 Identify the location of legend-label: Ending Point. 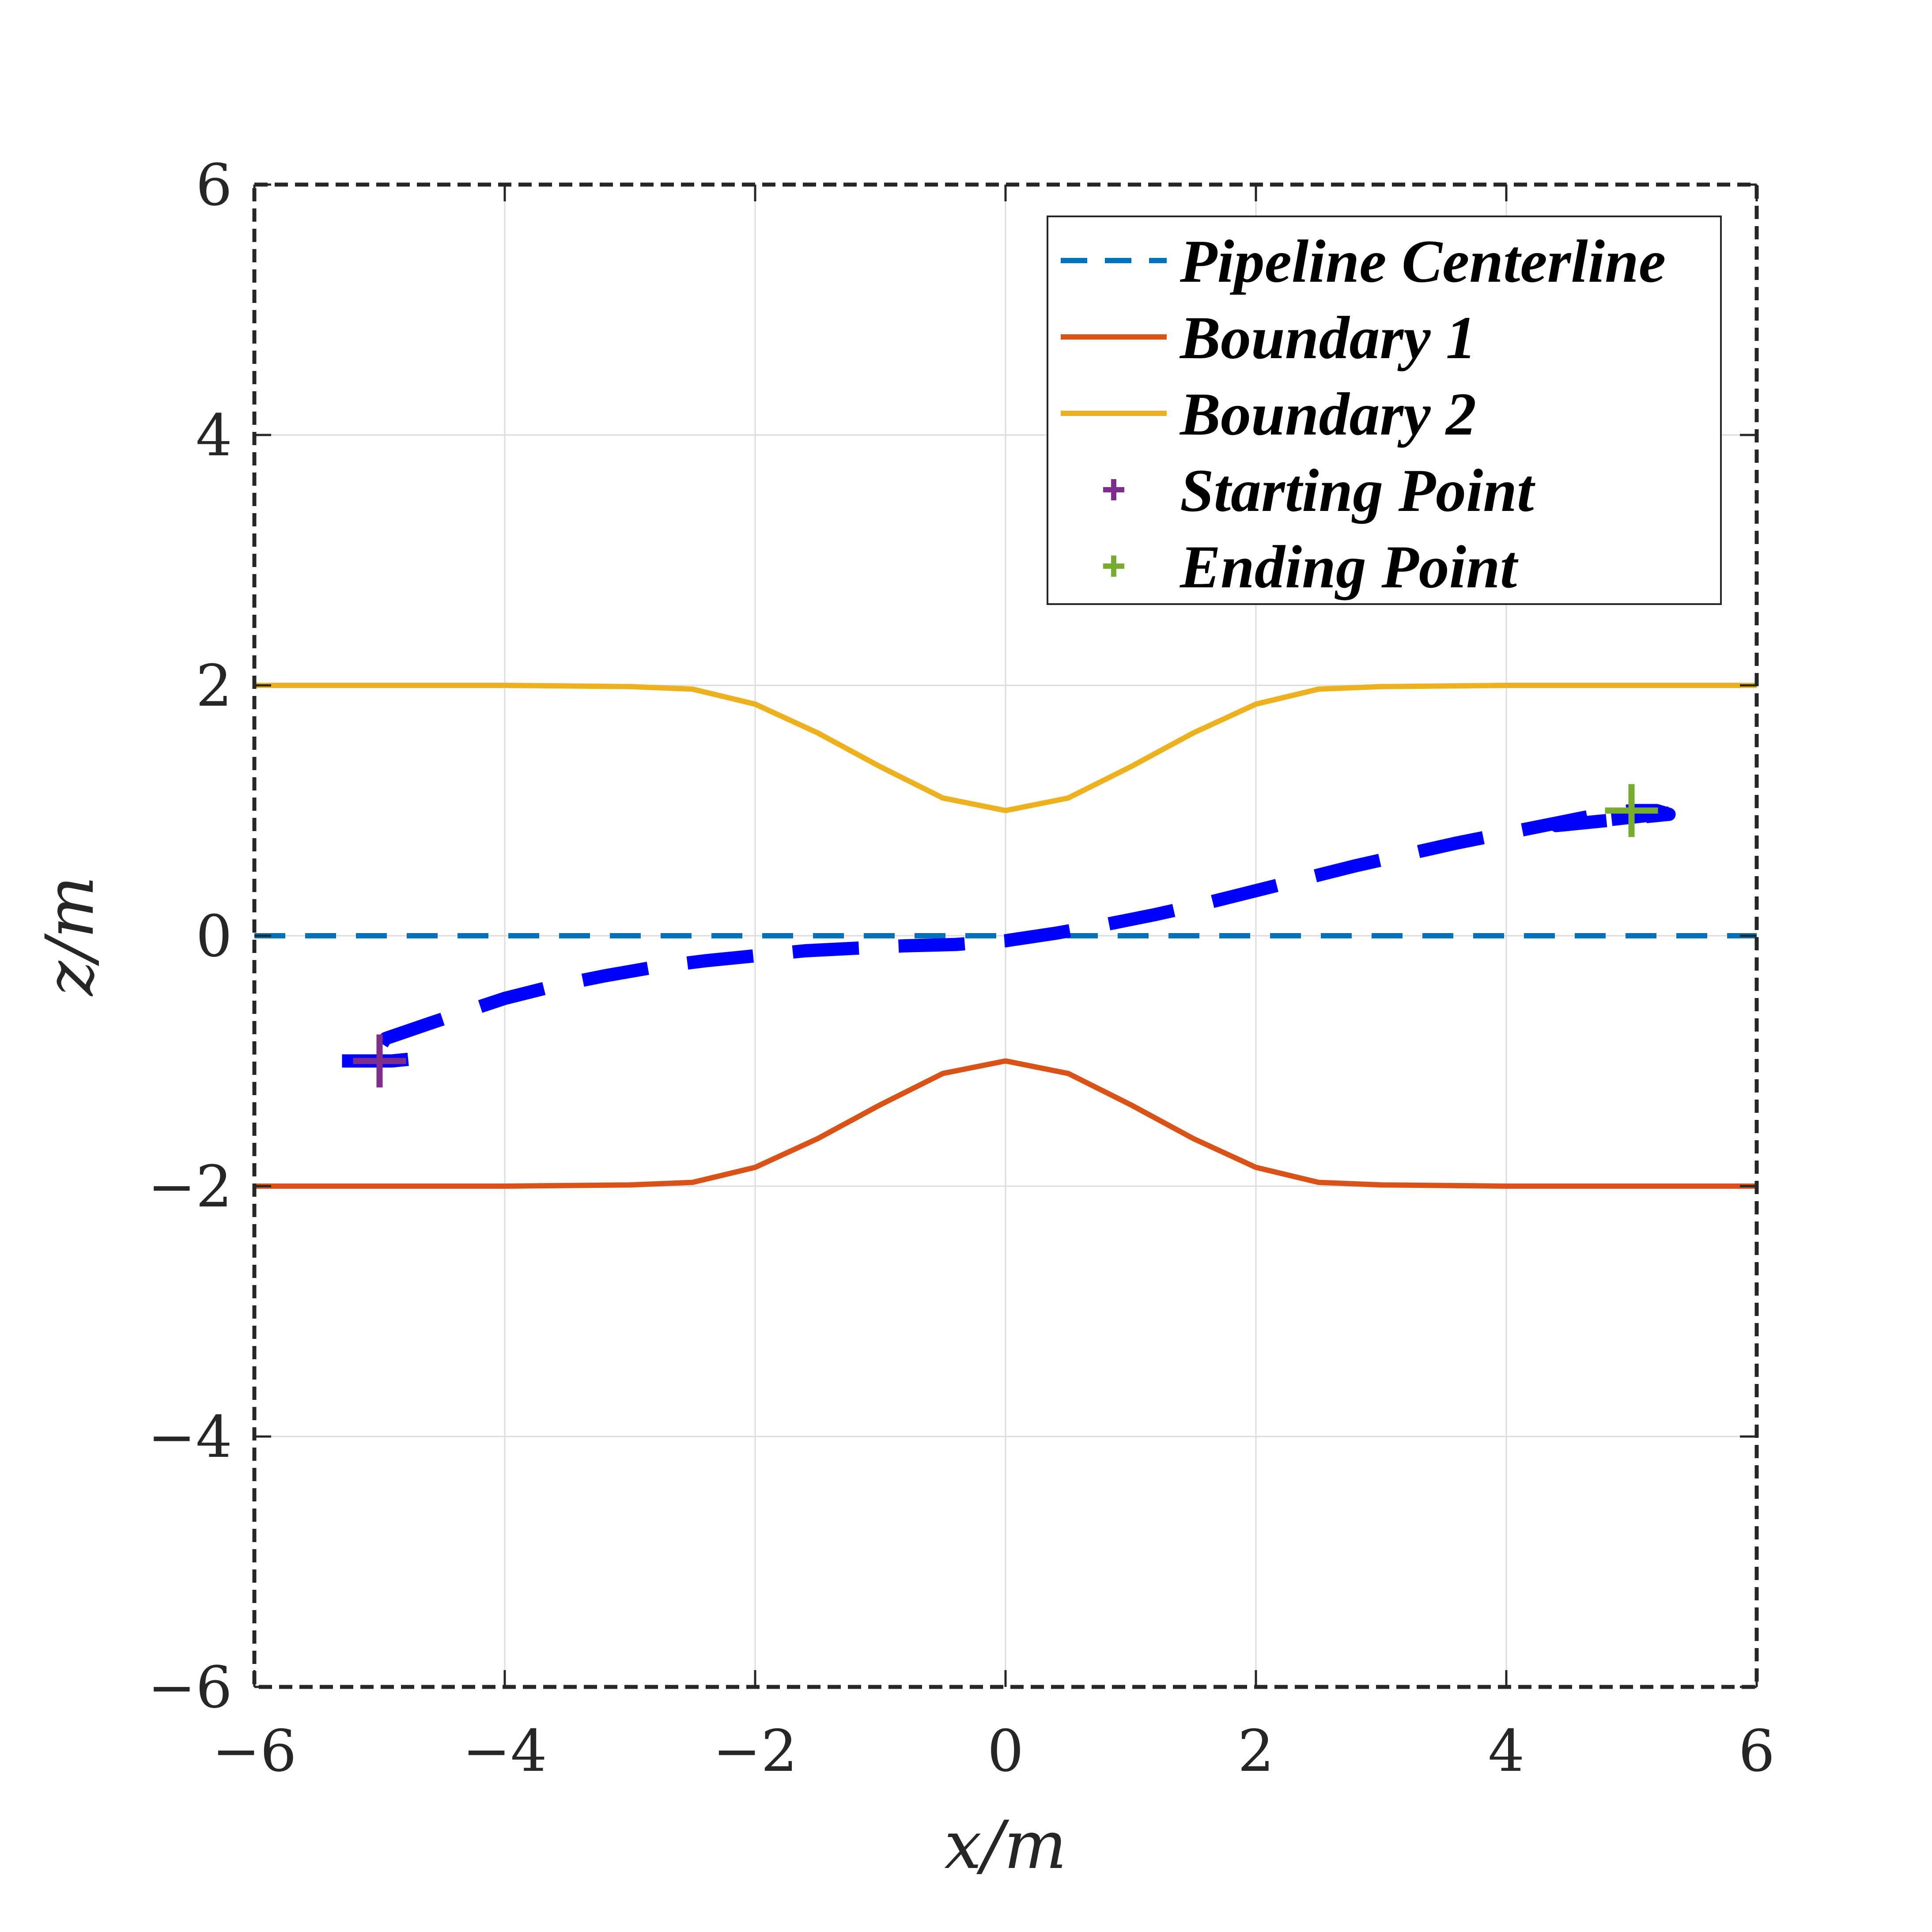
(1349, 567).